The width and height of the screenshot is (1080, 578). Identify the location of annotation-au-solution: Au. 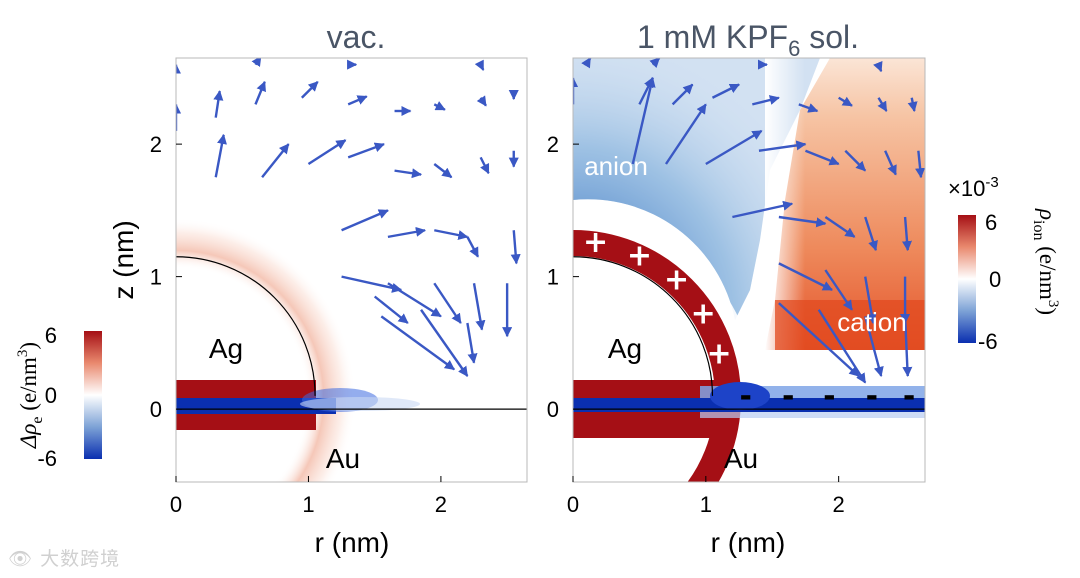
(741, 458).